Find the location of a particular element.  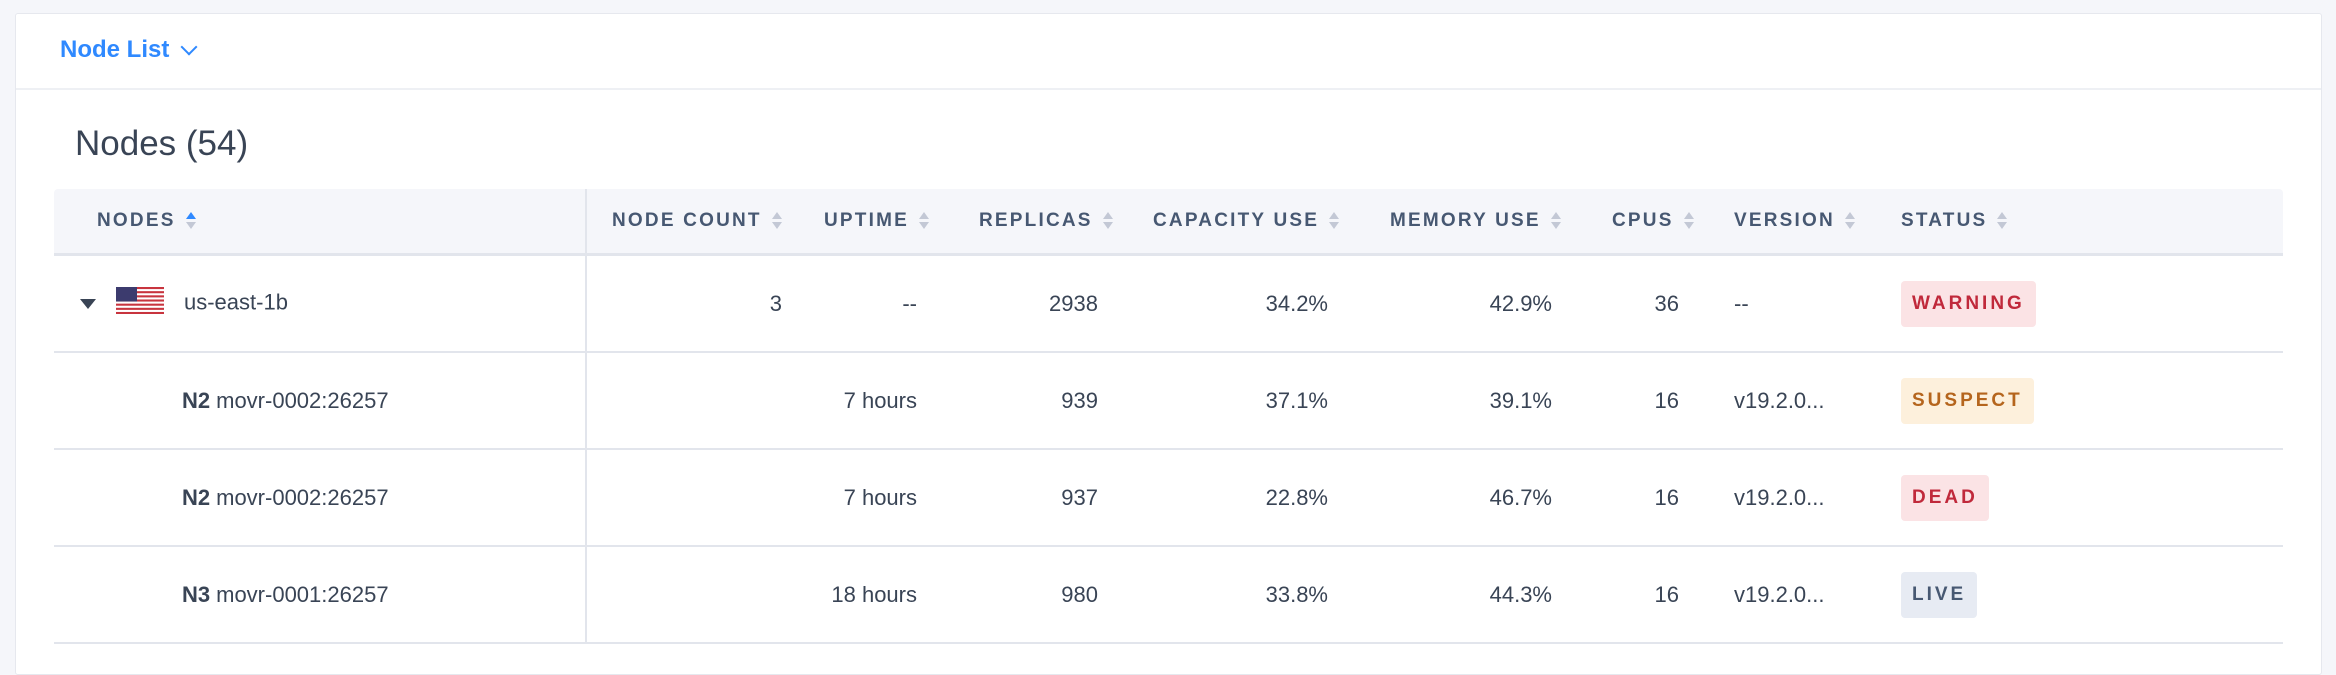

us-flag-icon is located at coordinates (140, 303).